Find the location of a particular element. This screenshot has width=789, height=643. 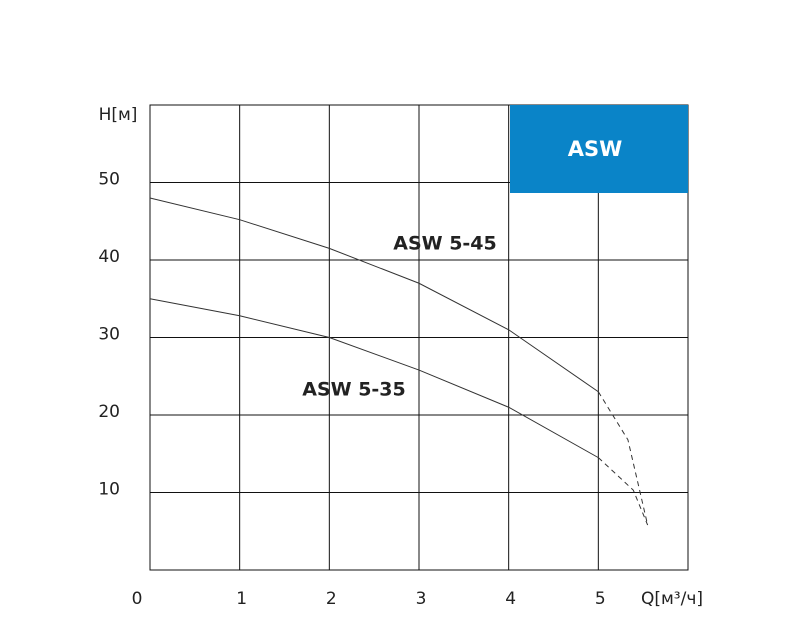

x-tick-label: 1 is located at coordinates (241, 599).